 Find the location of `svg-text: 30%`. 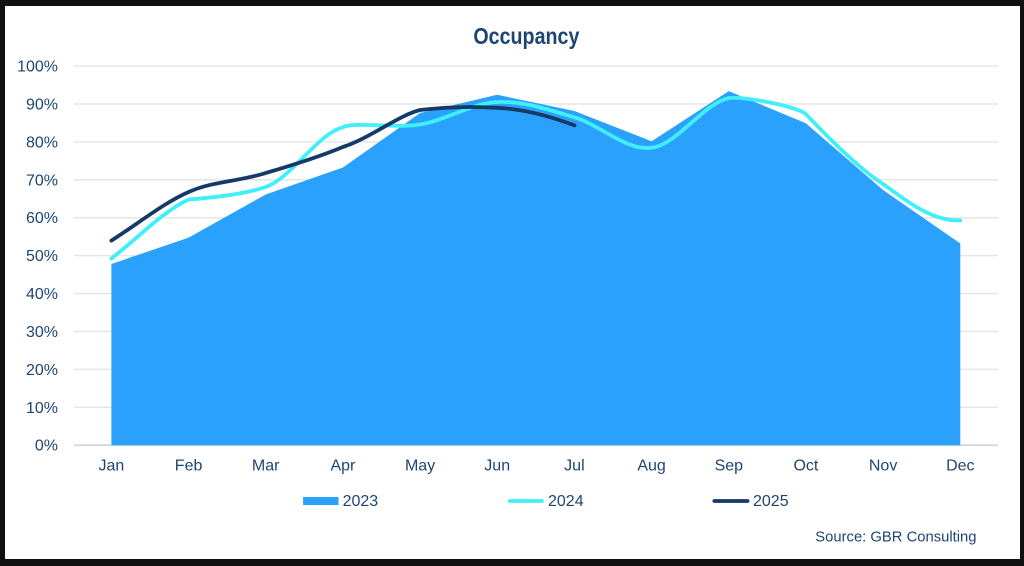

svg-text: 30% is located at coordinates (42, 332).